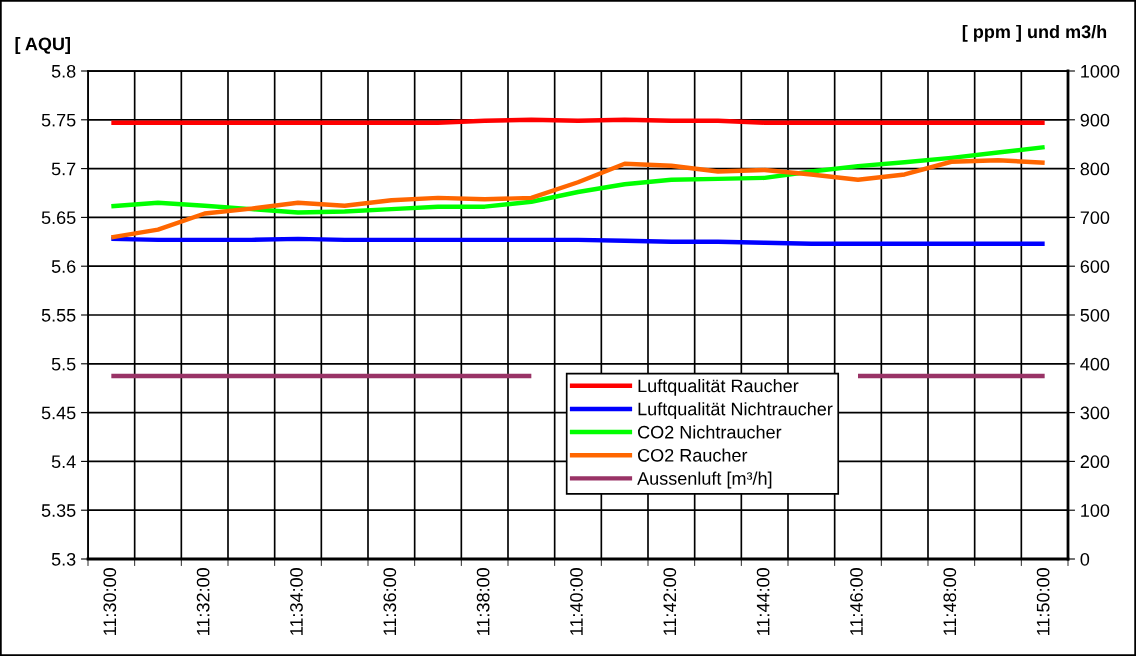  Describe the element at coordinates (63, 71) in the screenshot. I see `y-tick-label: 5.8` at that location.